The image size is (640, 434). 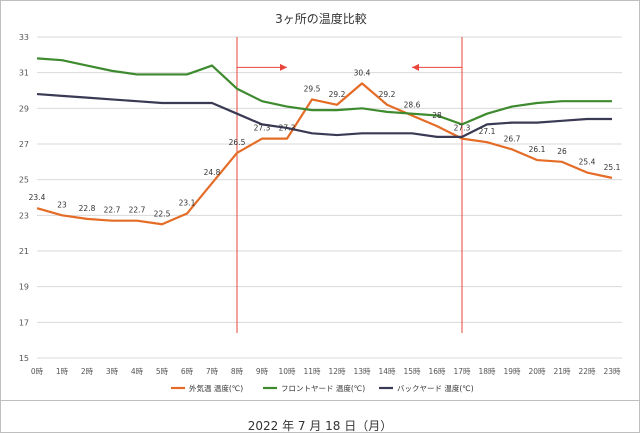 What do you see at coordinates (435, 388) in the screenshot?
I see `legend-label: バックヤード 温度(℃)` at bounding box center [435, 388].